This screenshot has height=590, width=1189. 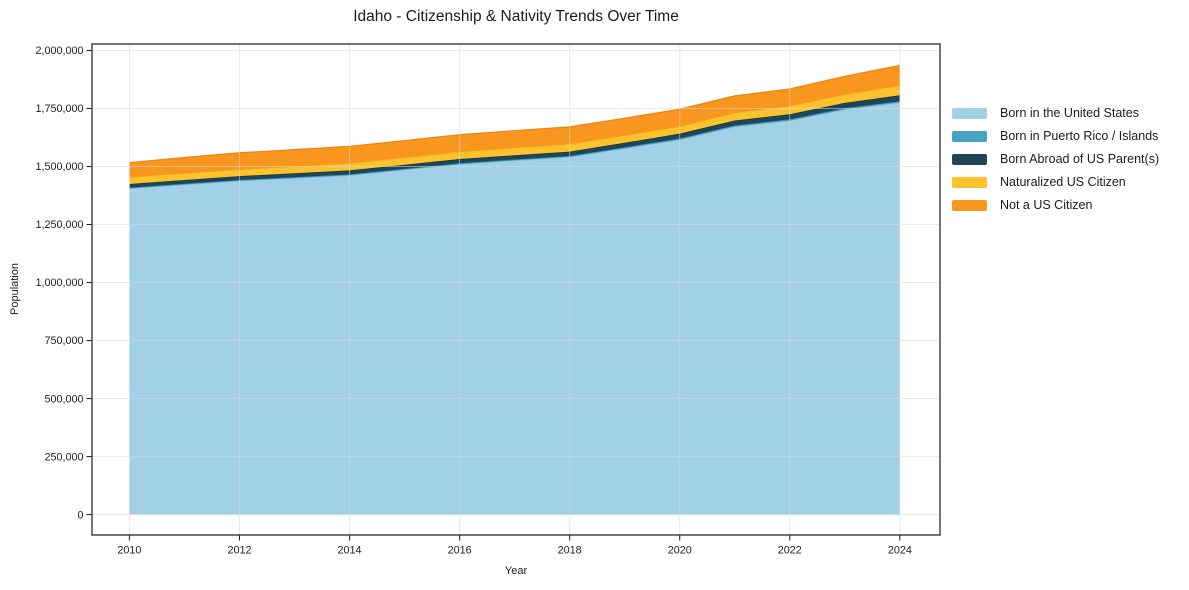 What do you see at coordinates (516, 571) in the screenshot?
I see `x-axis-label: Year` at bounding box center [516, 571].